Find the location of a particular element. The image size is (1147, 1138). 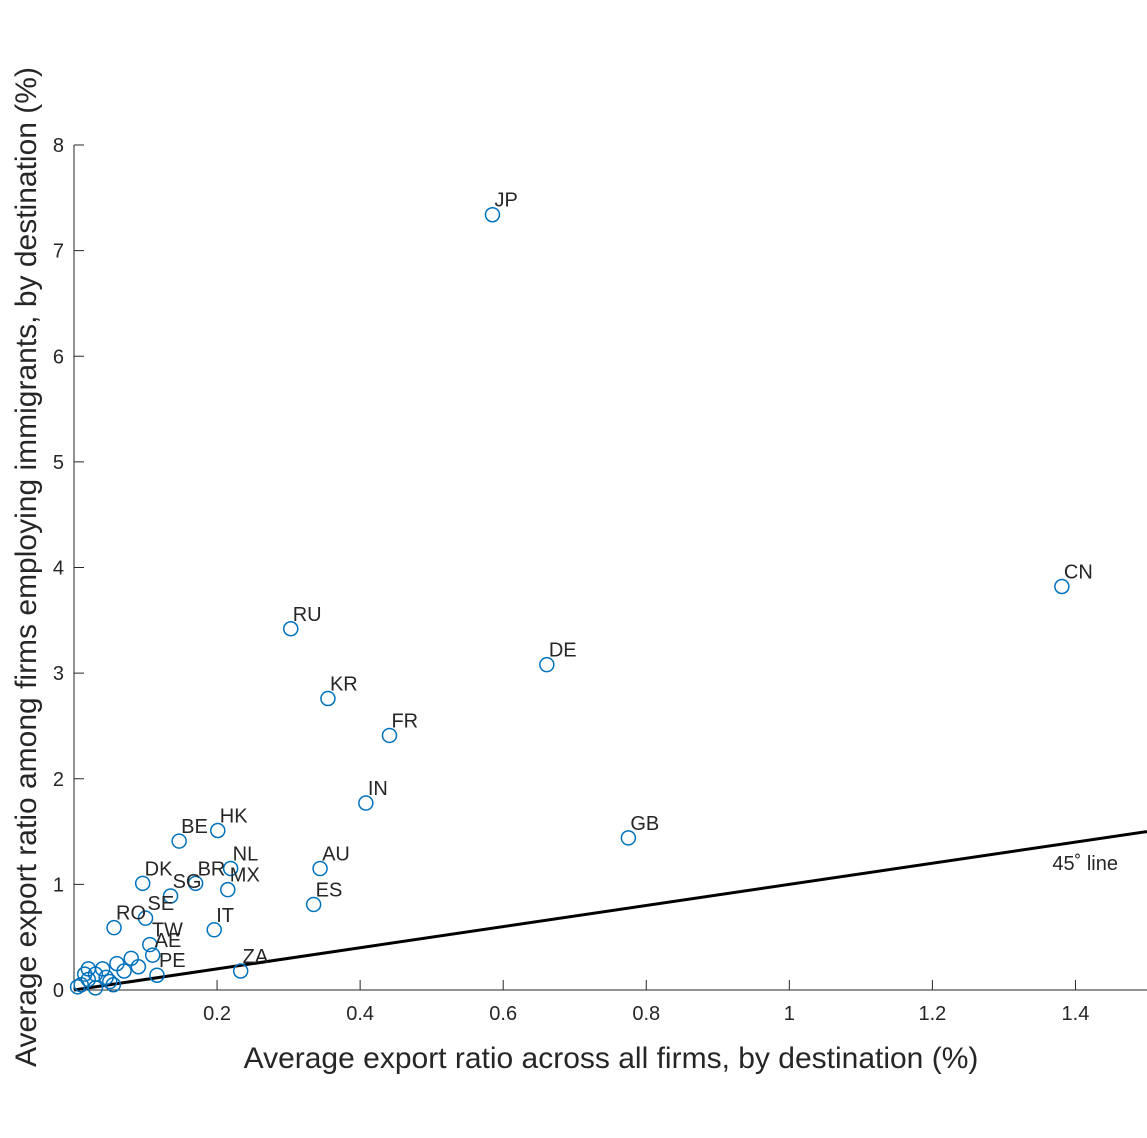

x-tick-label: 0.6 is located at coordinates (503, 1014).